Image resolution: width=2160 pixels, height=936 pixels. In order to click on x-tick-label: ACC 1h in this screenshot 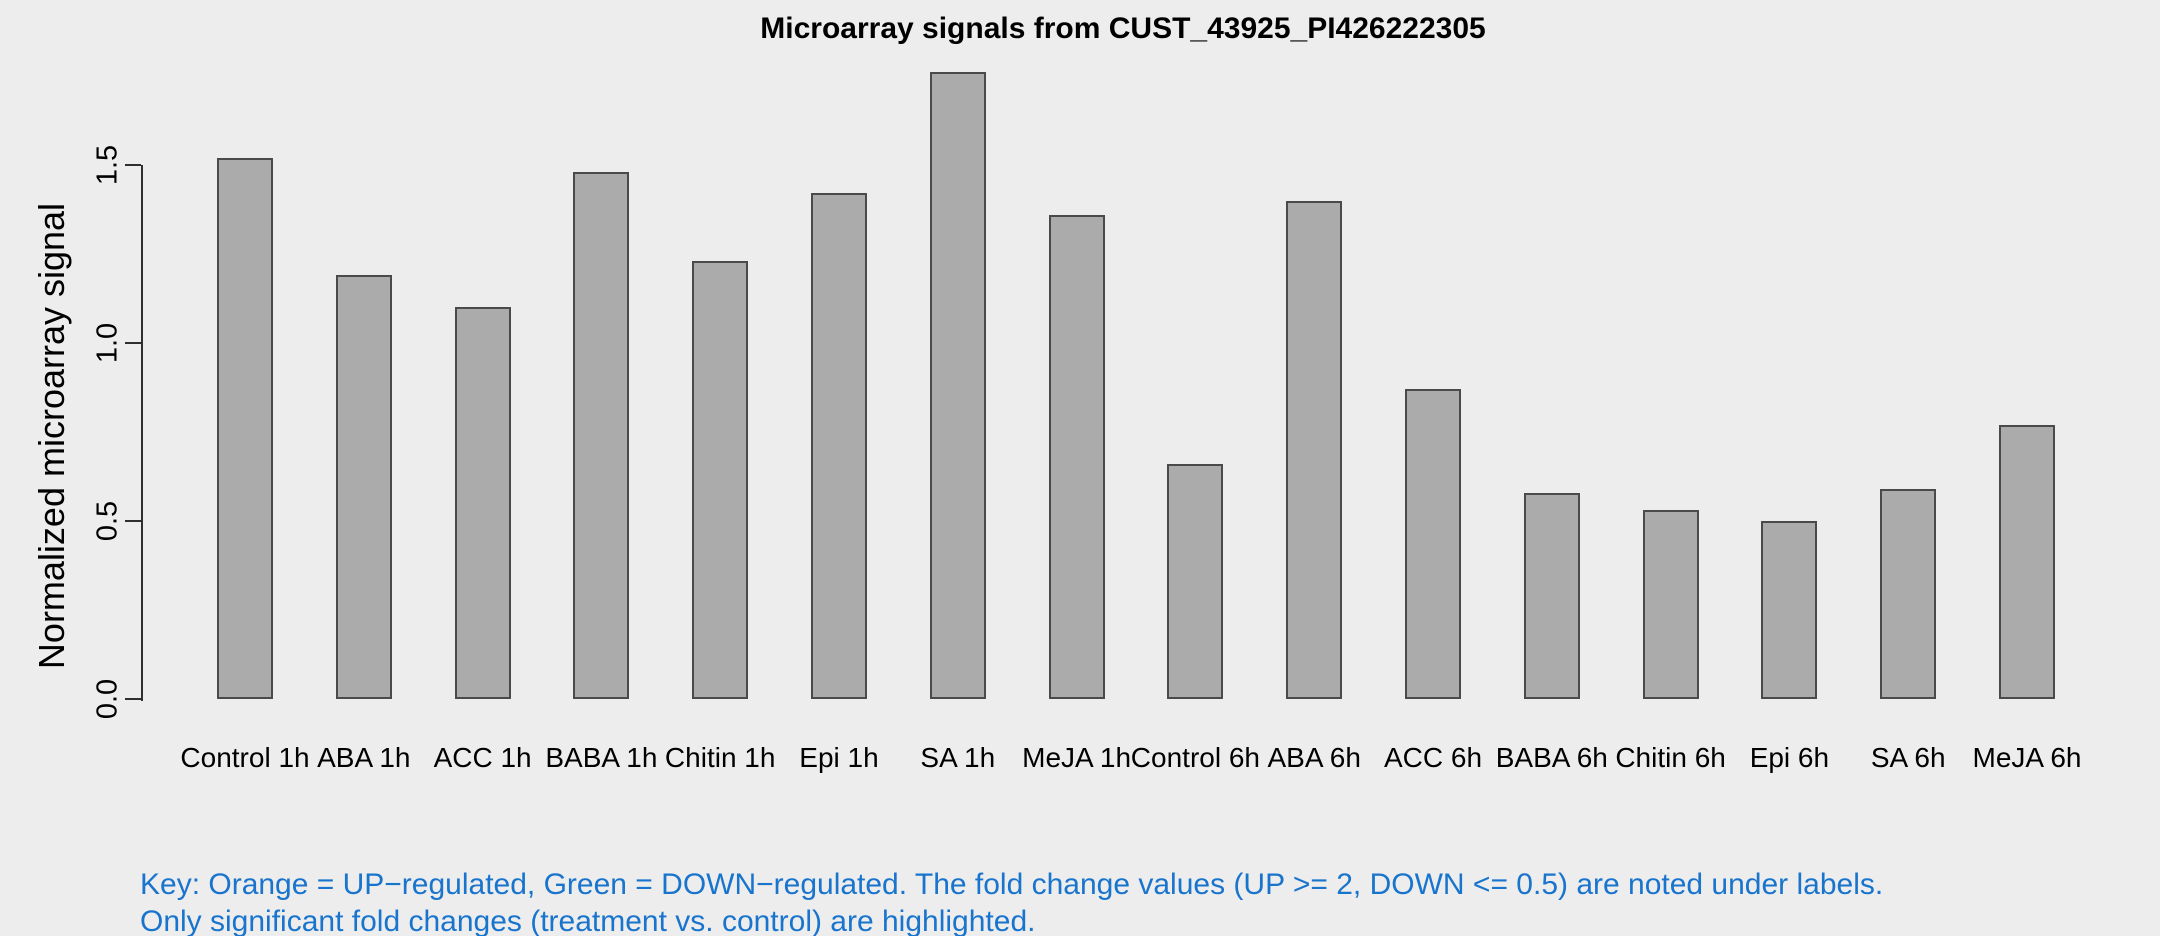, I will do `click(482, 757)`.